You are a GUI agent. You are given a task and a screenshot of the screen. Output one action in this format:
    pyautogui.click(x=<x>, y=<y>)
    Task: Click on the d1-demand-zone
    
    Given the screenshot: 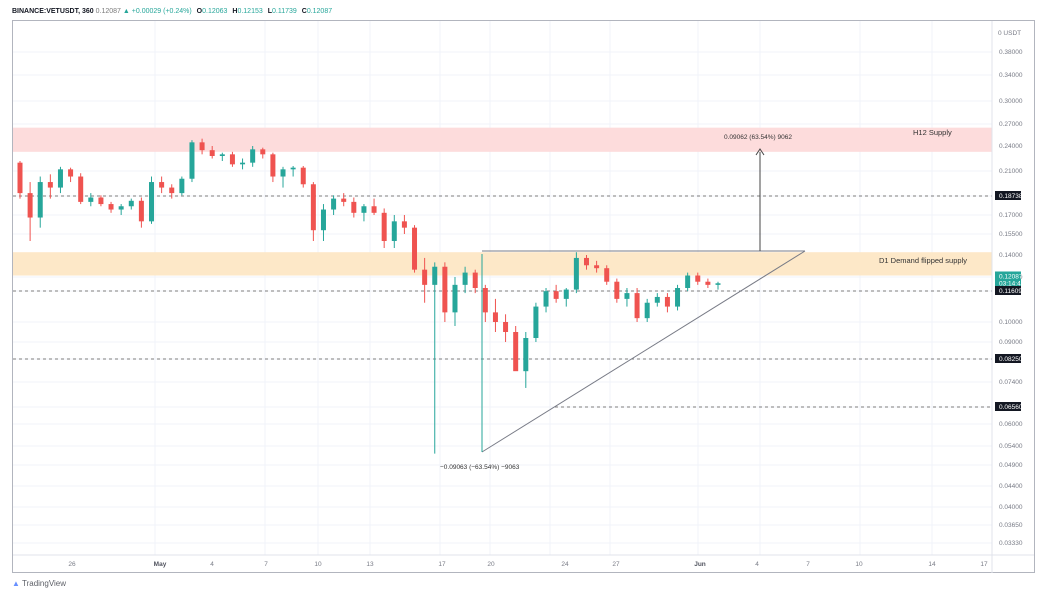 What is the action you would take?
    pyautogui.click(x=502, y=264)
    